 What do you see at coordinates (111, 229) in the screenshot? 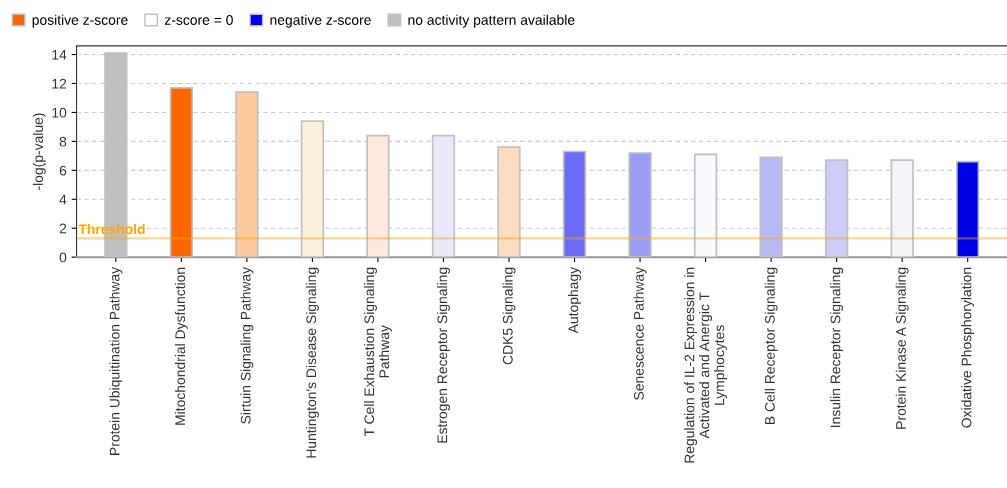
I see `ref-line-label: Threshold` at bounding box center [111, 229].